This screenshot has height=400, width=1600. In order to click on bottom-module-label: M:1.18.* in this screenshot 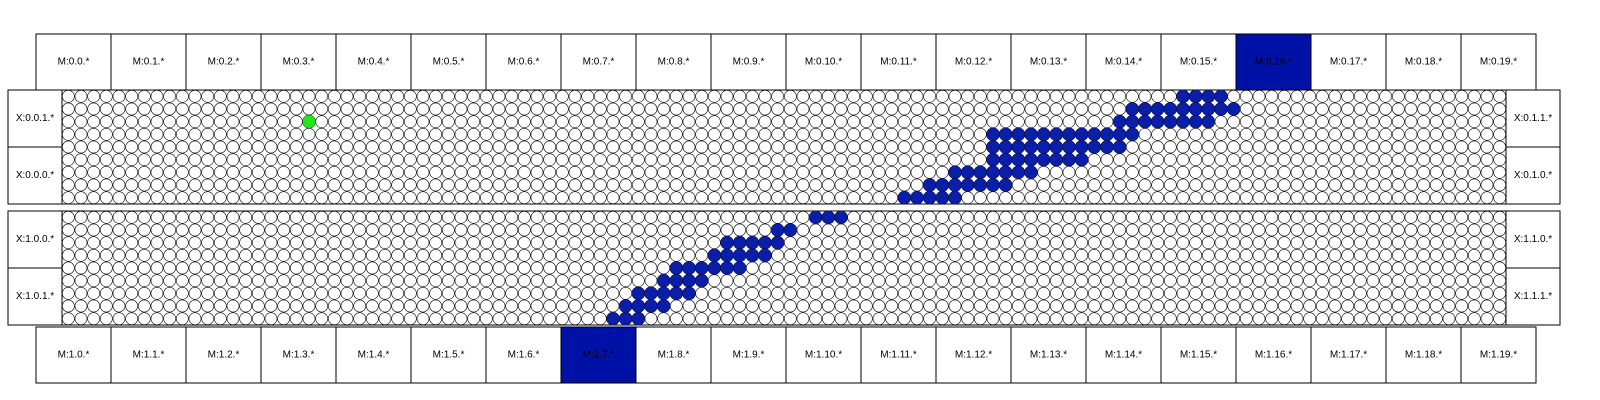, I will do `click(1423, 355)`.